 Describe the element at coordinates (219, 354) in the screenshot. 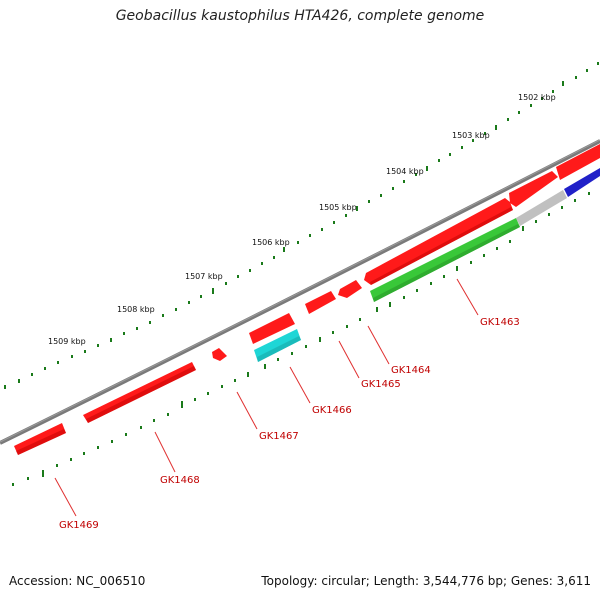

I see `small-red-feature` at that location.